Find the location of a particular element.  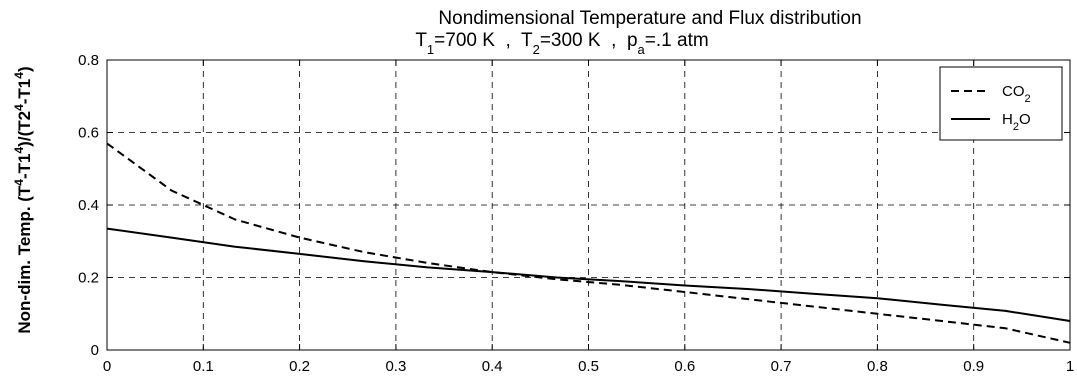

chart-subtitle: T1=700 K , T2=300 K , pa=.1 atm is located at coordinates (561, 43).